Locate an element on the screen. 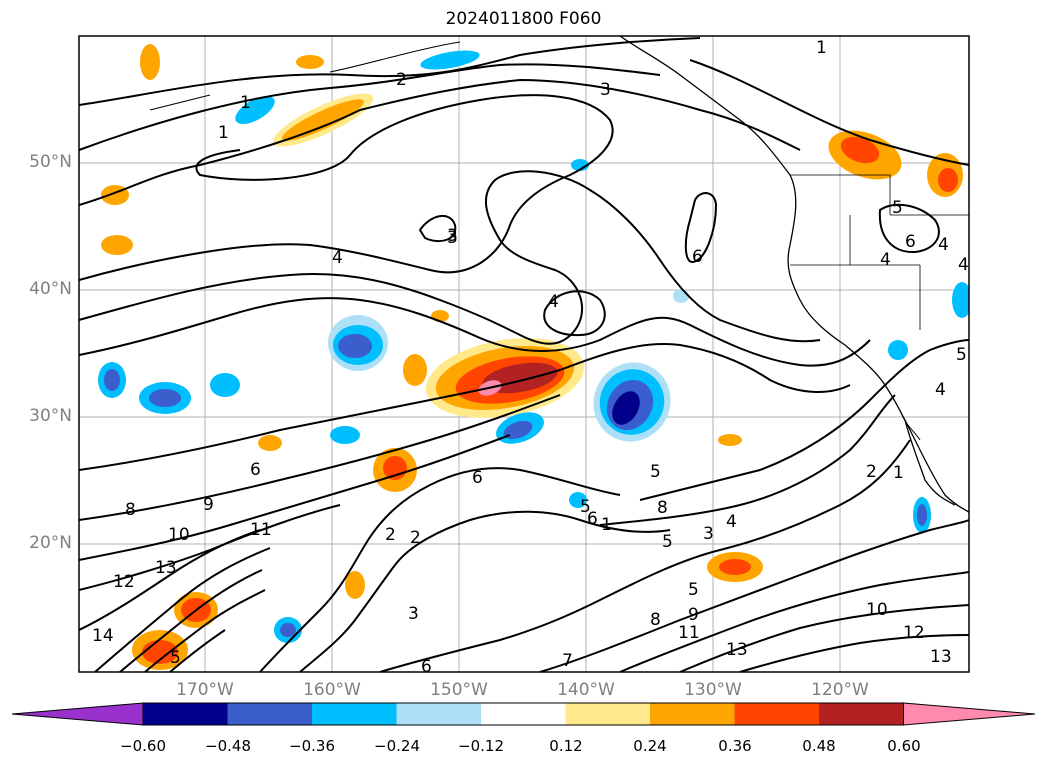 This screenshot has width=1047, height=765. colorbar-tick: −0.24 is located at coordinates (397, 746).